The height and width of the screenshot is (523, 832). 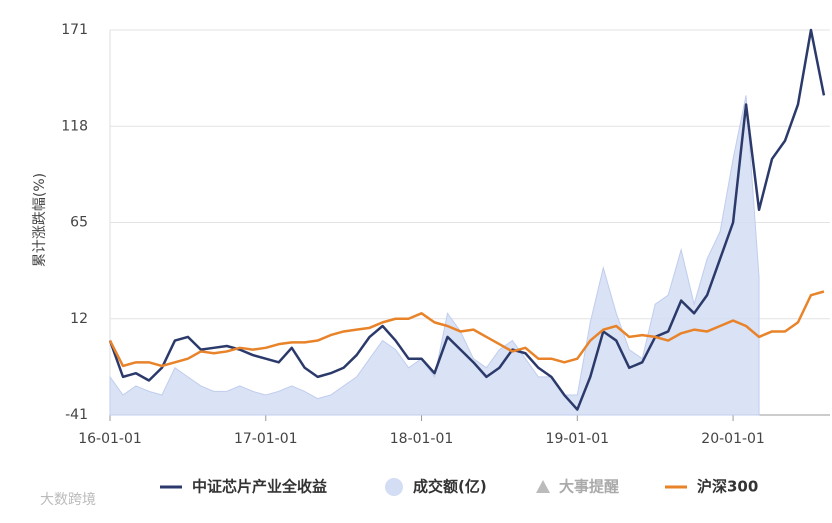 I want to click on legend-label: 中证芯片产业全收益, so click(x=259, y=487).